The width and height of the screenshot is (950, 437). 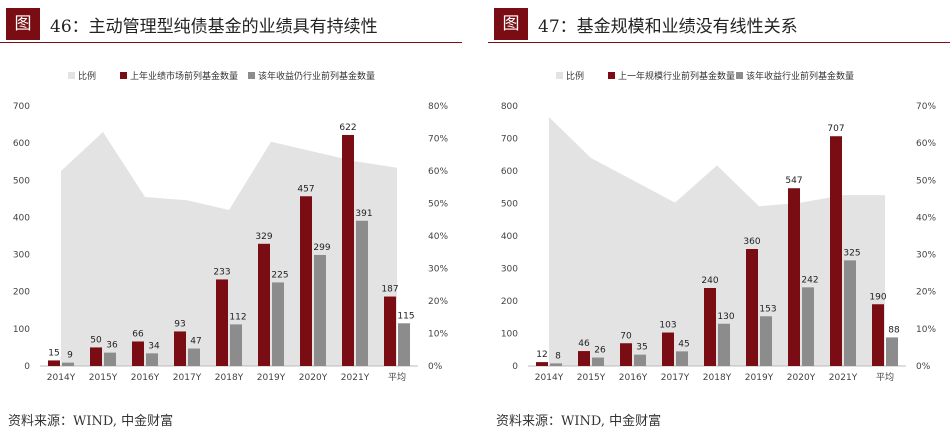 What do you see at coordinates (579, 421) in the screenshot?
I see `source-note: 资料来源：WIND, 中金财富` at bounding box center [579, 421].